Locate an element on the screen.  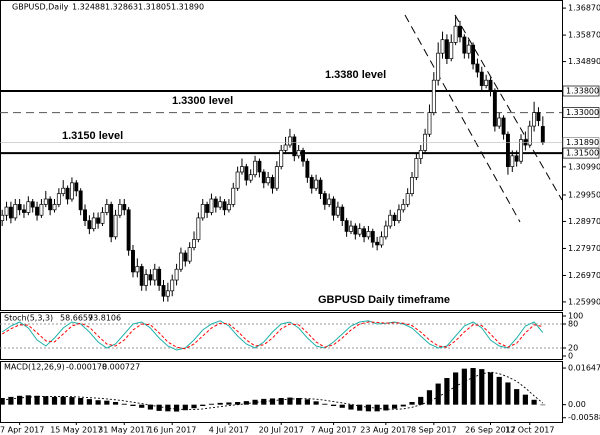
macd-tick-label: -0.005881 is located at coordinates (584, 417).